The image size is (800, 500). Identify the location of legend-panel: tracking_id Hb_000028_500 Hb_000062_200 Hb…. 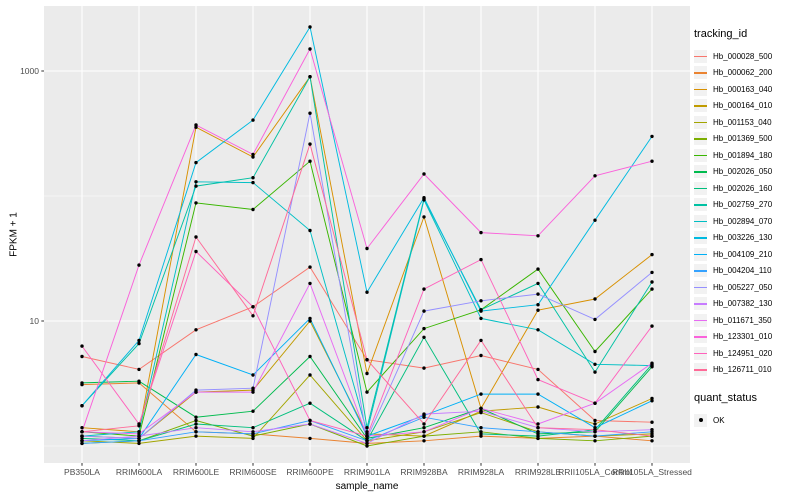
(747, 228).